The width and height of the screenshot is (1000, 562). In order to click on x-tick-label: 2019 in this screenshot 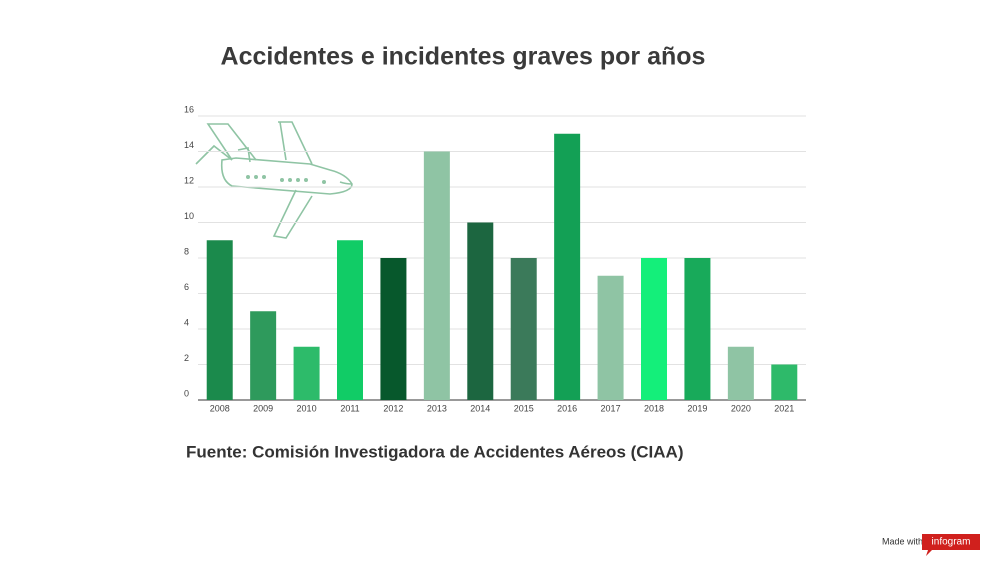, I will do `click(697, 408)`.